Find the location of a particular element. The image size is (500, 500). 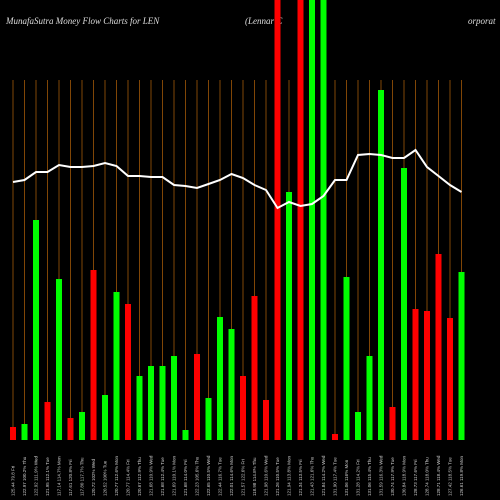

x-tick-label: 120.52 100% Tue is located at coordinates (105, 478).